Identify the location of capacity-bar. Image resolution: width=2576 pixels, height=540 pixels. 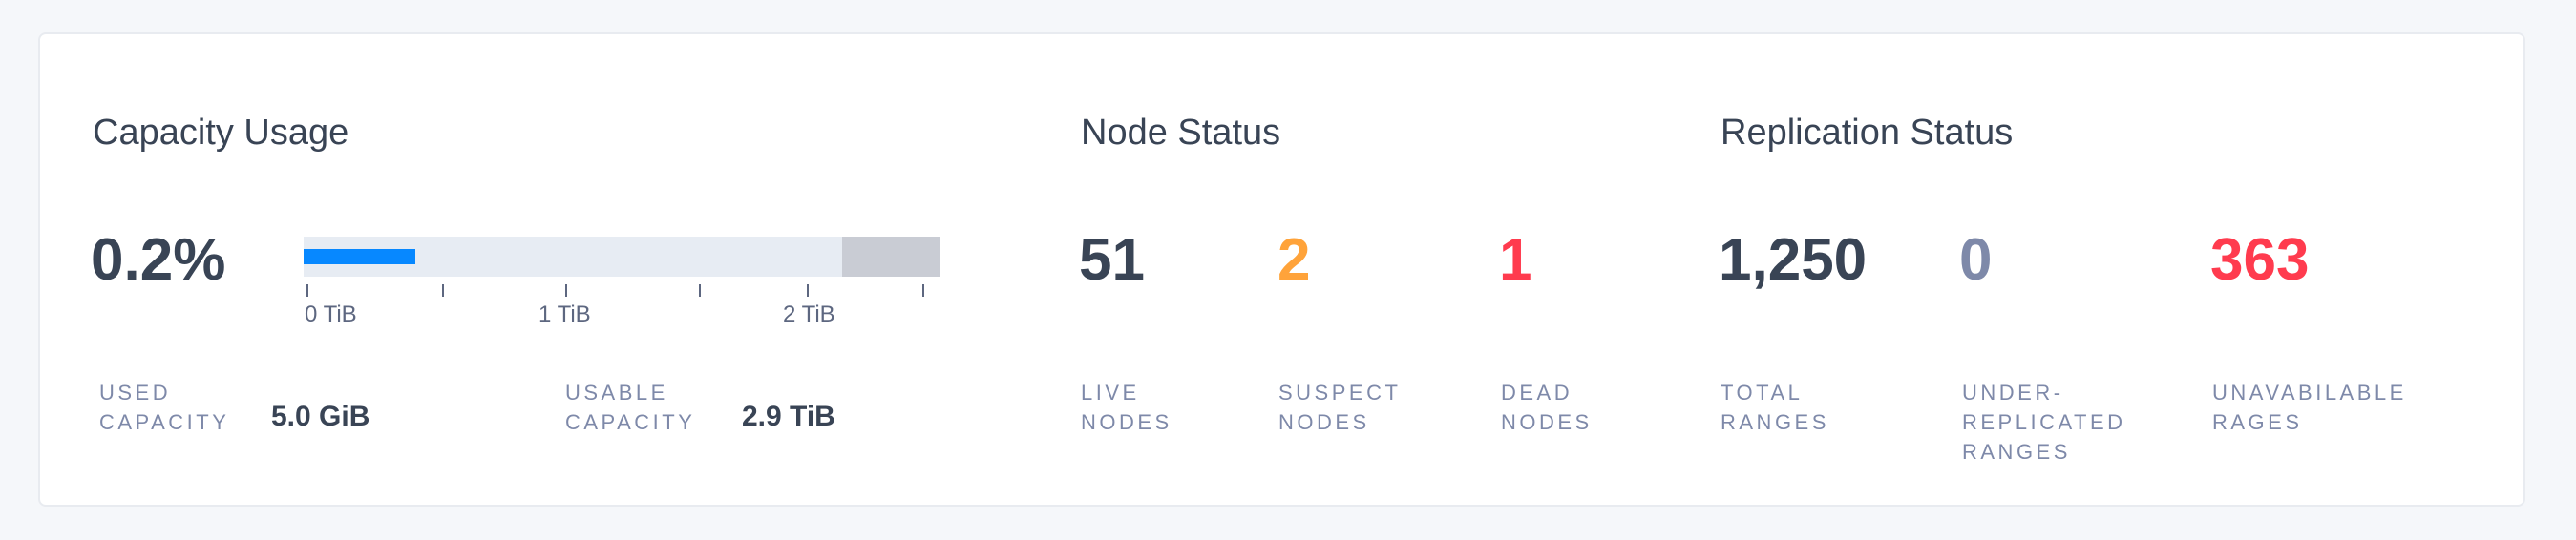
(622, 257).